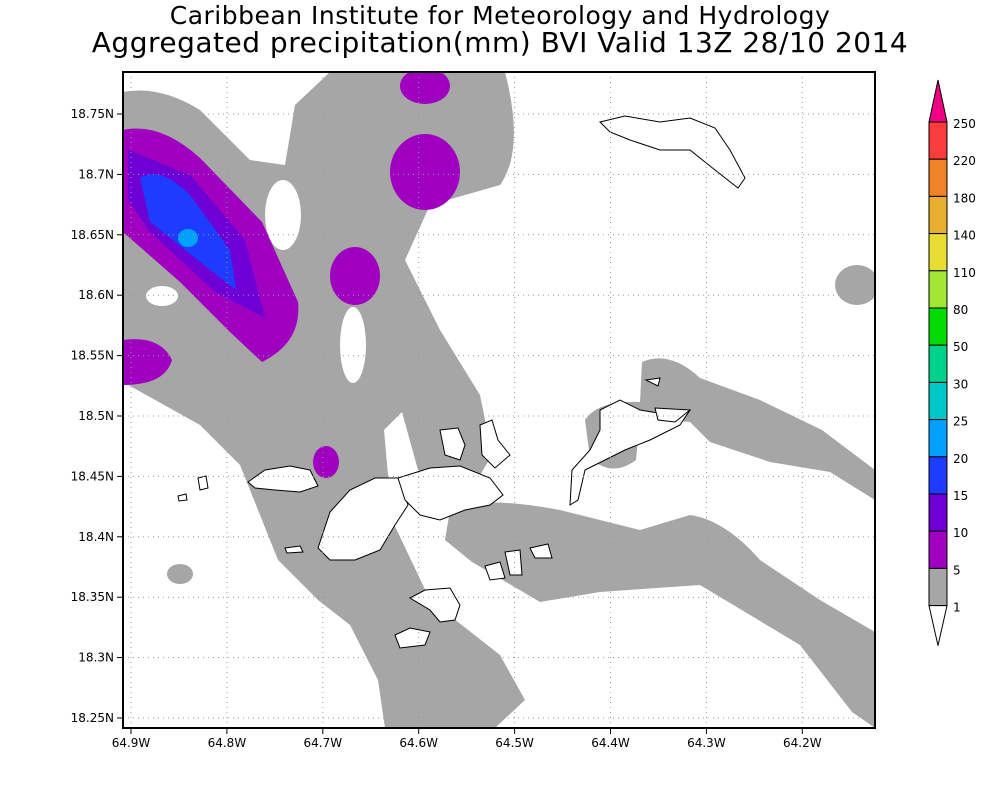 The image size is (1000, 800). Describe the element at coordinates (964, 198) in the screenshot. I see `colorbar-level-label: 180` at that location.